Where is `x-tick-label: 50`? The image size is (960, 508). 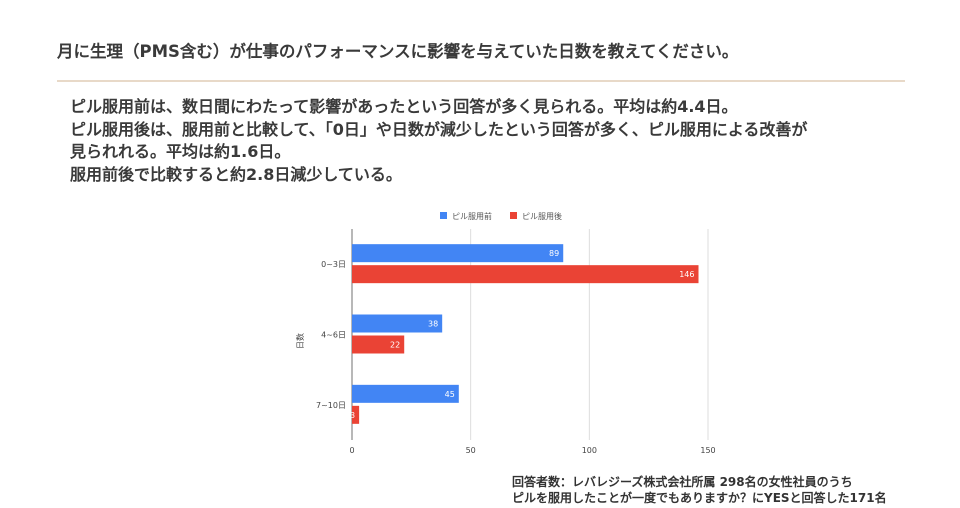 x-tick-label: 50 is located at coordinates (471, 450).